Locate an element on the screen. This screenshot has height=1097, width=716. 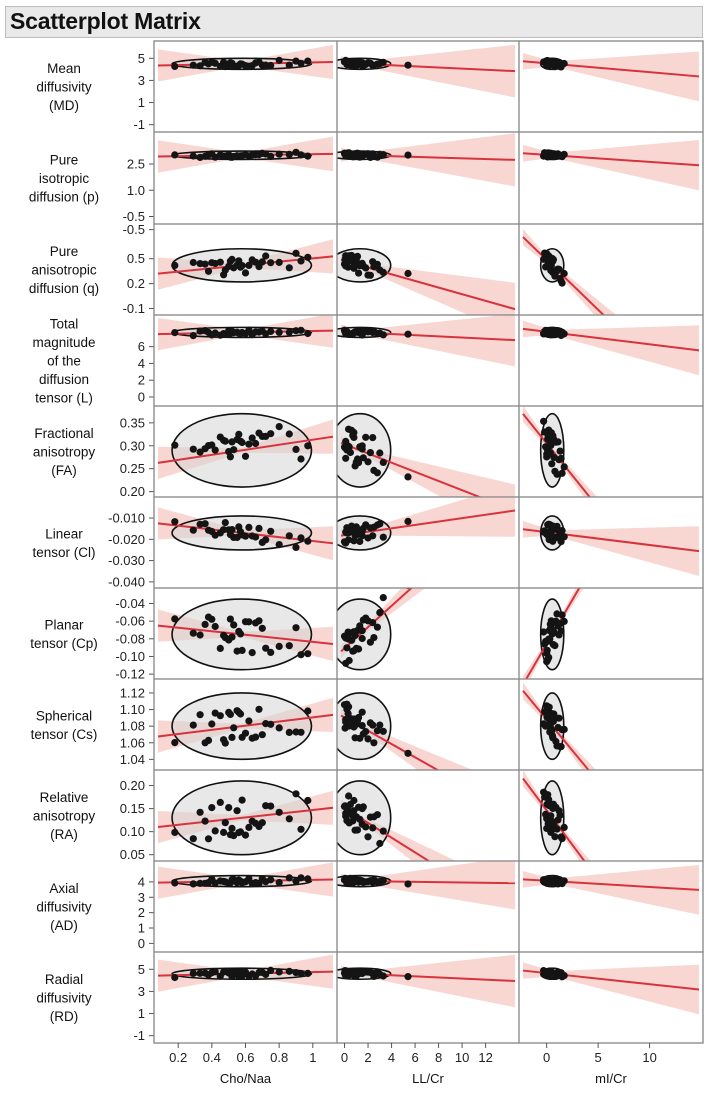
row-label-1-line-1: isotropic is located at coordinates (64, 178).